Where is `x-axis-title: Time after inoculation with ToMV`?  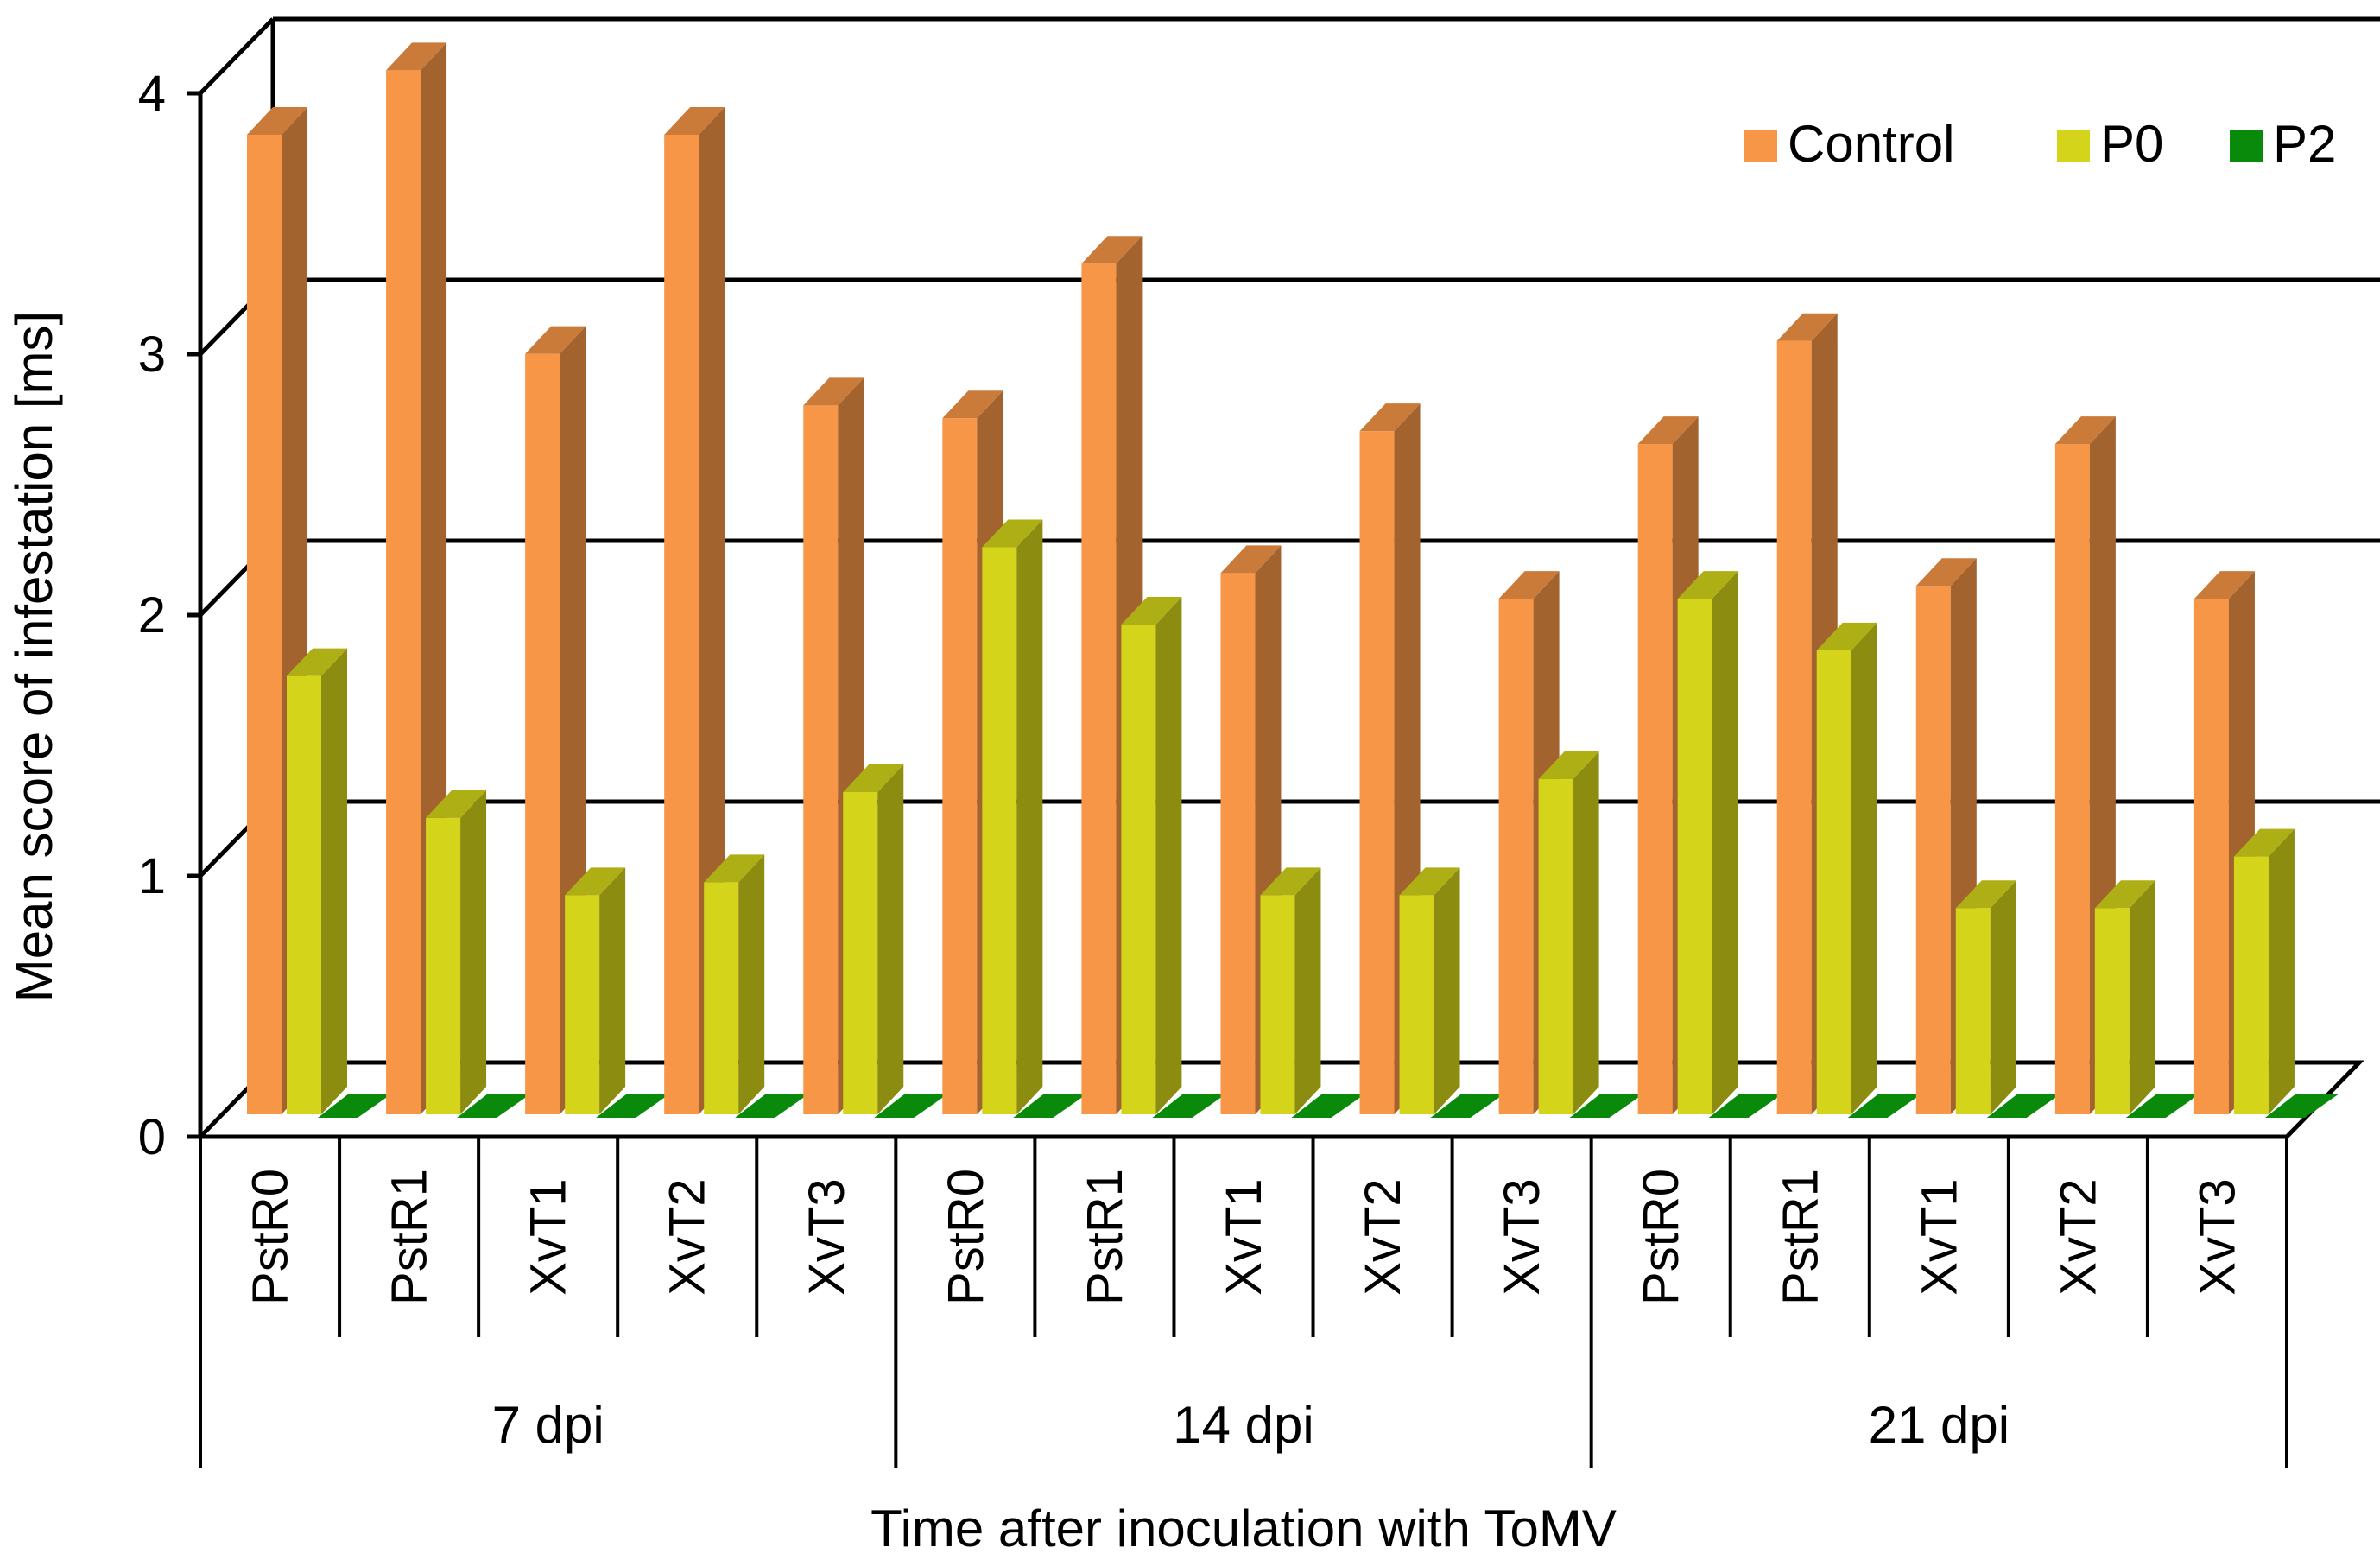 x-axis-title: Time after inoculation with ToMV is located at coordinates (1244, 1529).